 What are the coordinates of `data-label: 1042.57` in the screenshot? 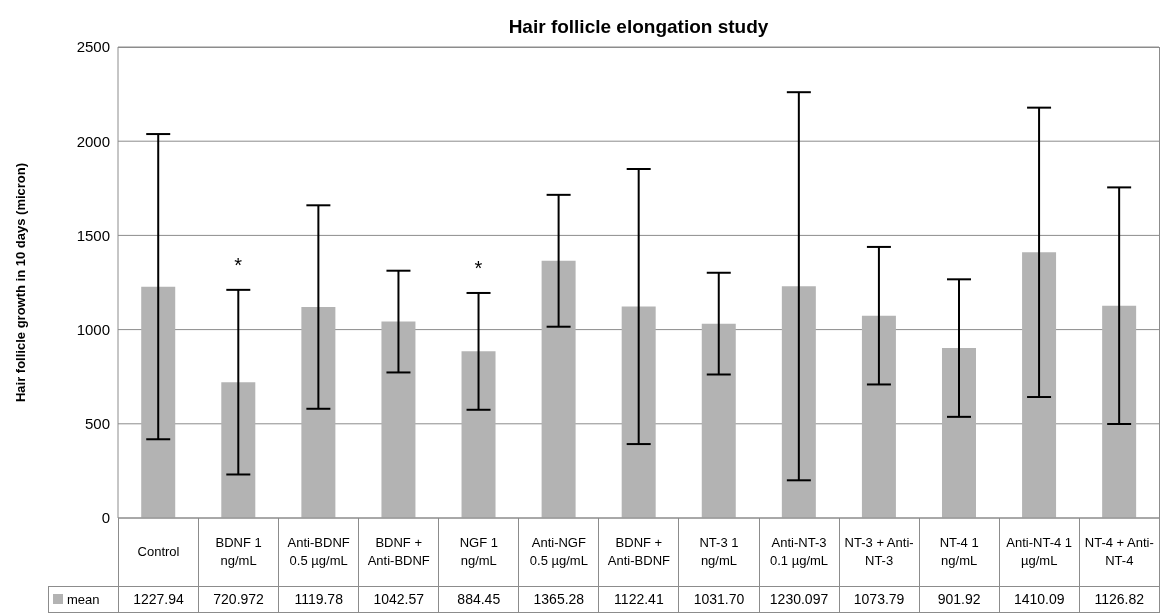 It's located at (398, 599).